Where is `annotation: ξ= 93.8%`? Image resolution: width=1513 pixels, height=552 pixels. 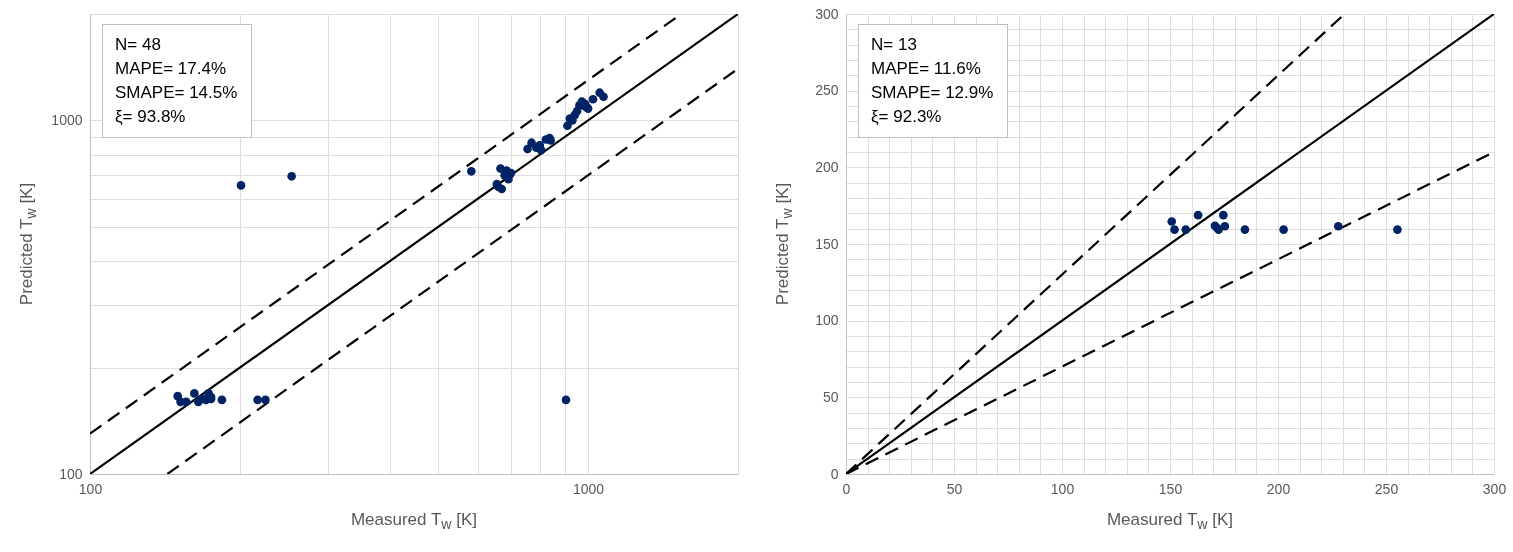
annotation: ξ= 93.8% is located at coordinates (150, 116).